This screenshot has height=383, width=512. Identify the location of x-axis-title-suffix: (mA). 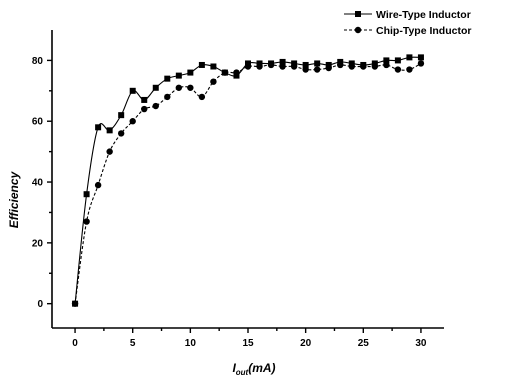
(261, 368).